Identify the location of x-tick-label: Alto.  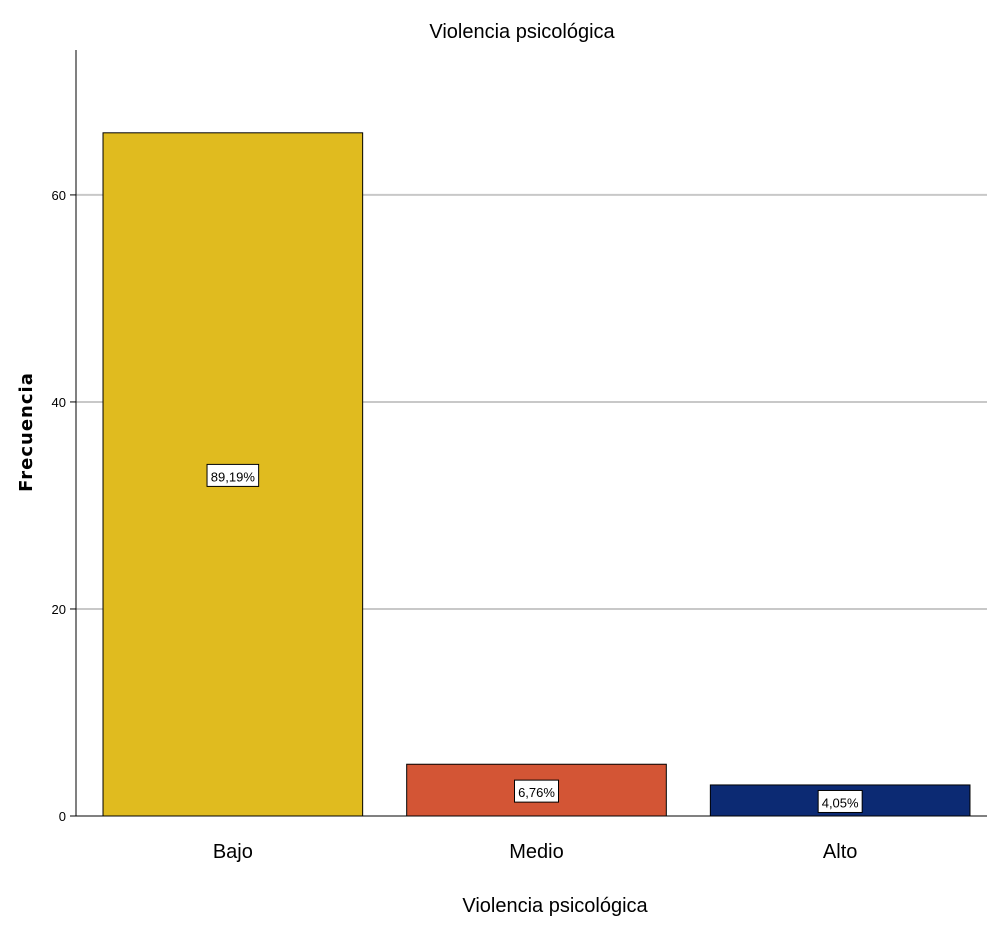
(840, 852).